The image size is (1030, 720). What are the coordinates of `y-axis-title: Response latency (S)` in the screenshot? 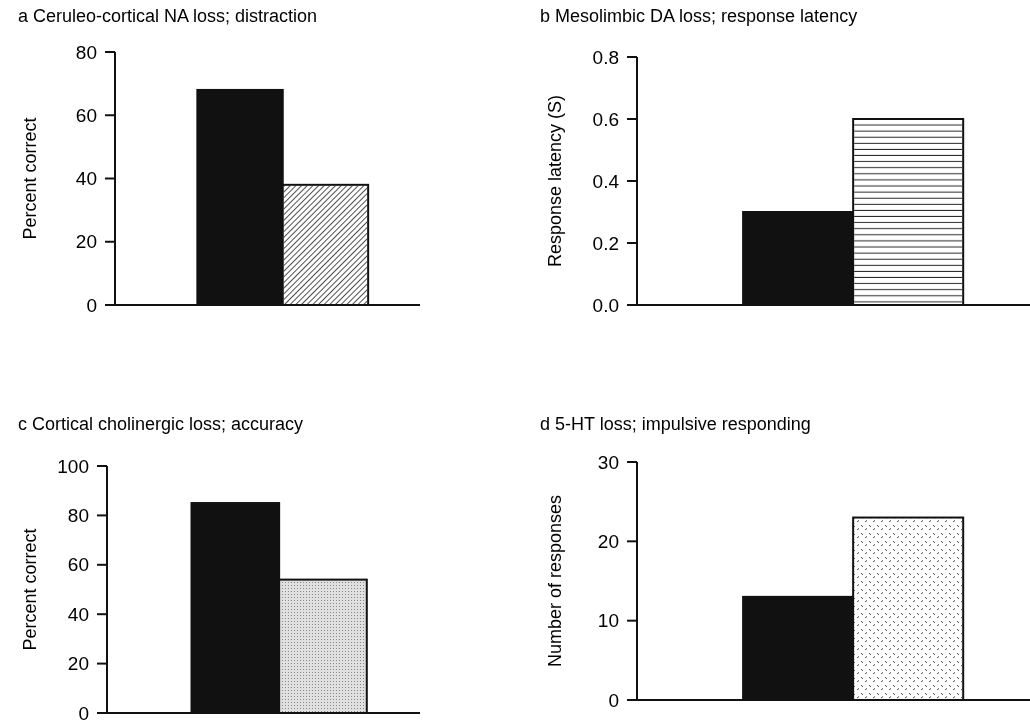 It's located at (554, 181).